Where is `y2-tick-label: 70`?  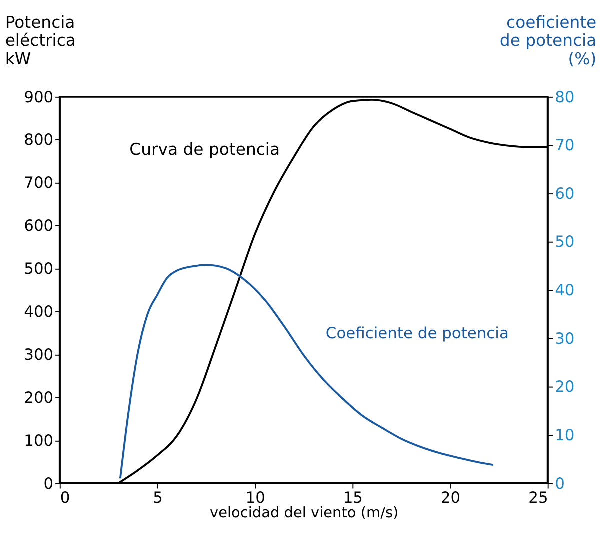 y2-tick-label: 70 is located at coordinates (565, 145).